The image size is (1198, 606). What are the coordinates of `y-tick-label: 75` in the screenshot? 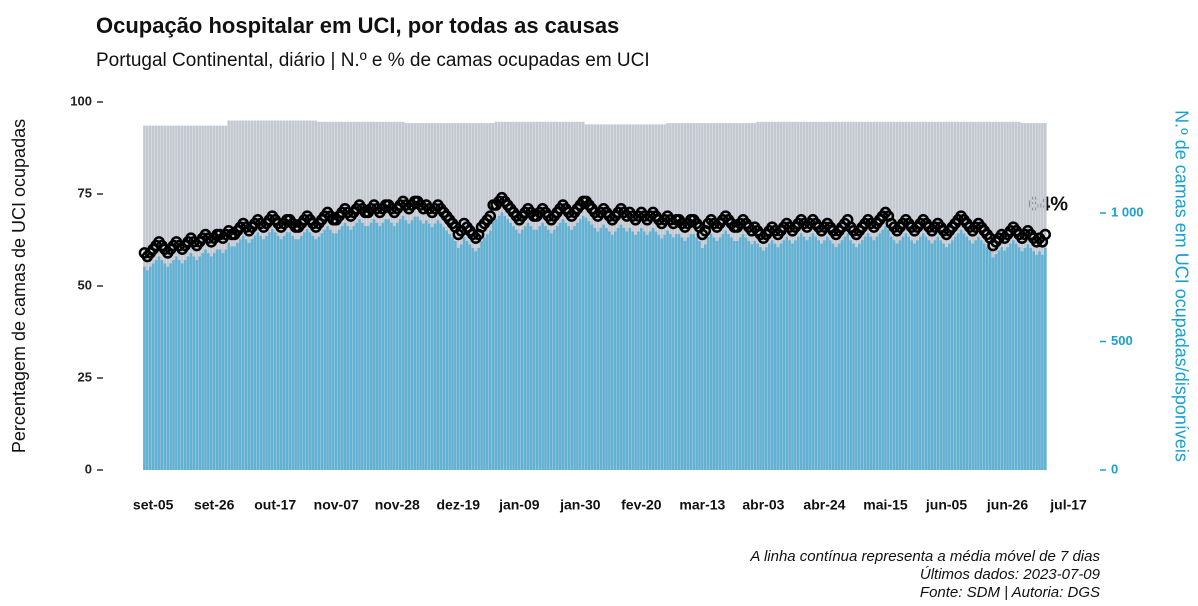 It's located at (85, 192).